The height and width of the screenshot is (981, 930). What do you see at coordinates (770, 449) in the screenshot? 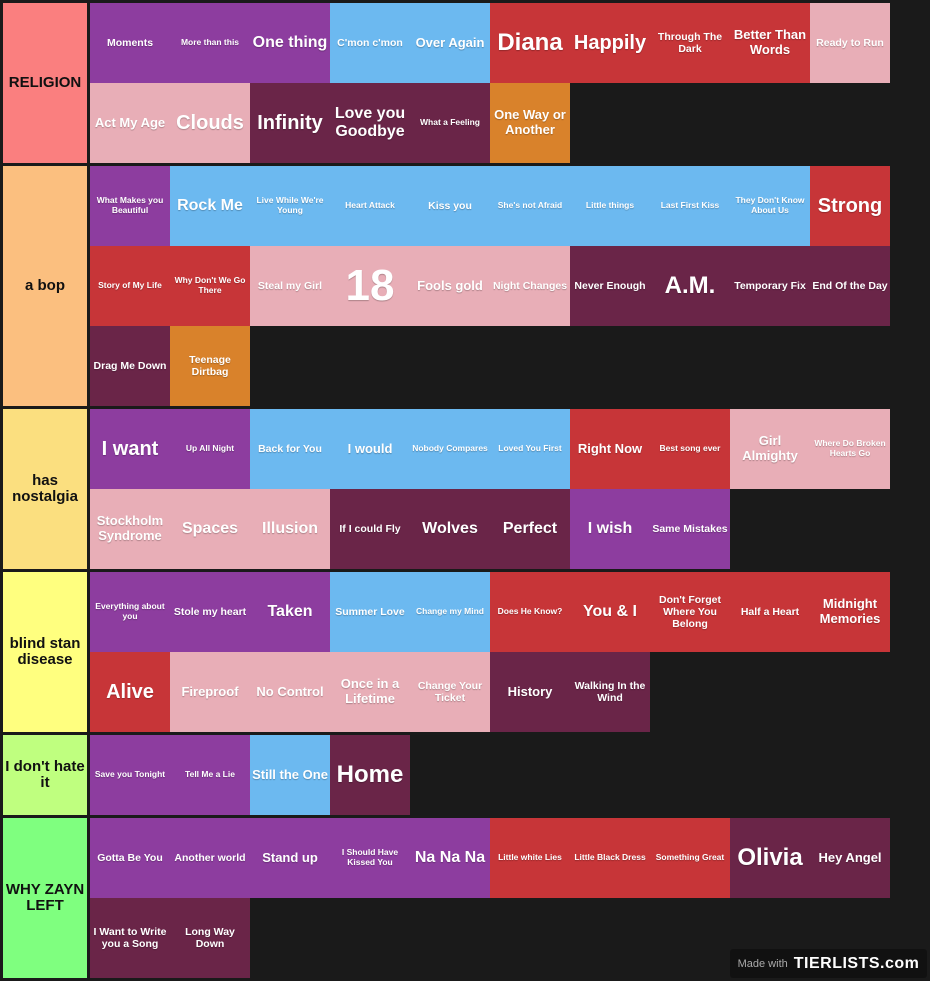
I see `song-tile: Girl Almighty` at bounding box center [770, 449].